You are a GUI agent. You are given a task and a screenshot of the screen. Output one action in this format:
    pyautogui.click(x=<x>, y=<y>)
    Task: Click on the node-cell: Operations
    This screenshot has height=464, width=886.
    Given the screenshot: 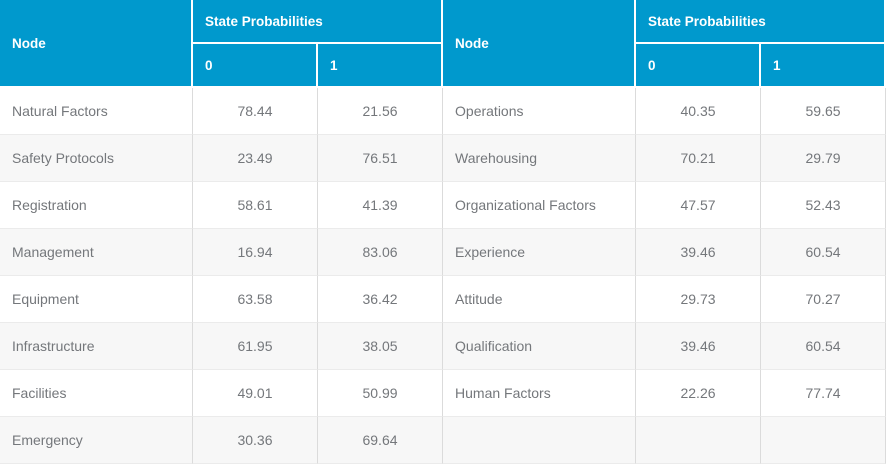 What is the action you would take?
    pyautogui.click(x=540, y=111)
    